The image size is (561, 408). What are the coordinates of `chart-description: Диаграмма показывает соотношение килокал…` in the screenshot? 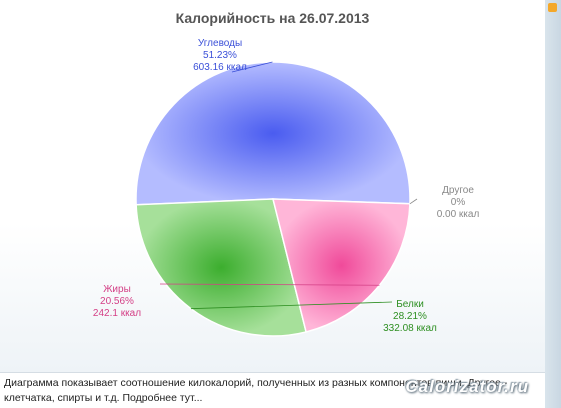 It's located at (272, 390).